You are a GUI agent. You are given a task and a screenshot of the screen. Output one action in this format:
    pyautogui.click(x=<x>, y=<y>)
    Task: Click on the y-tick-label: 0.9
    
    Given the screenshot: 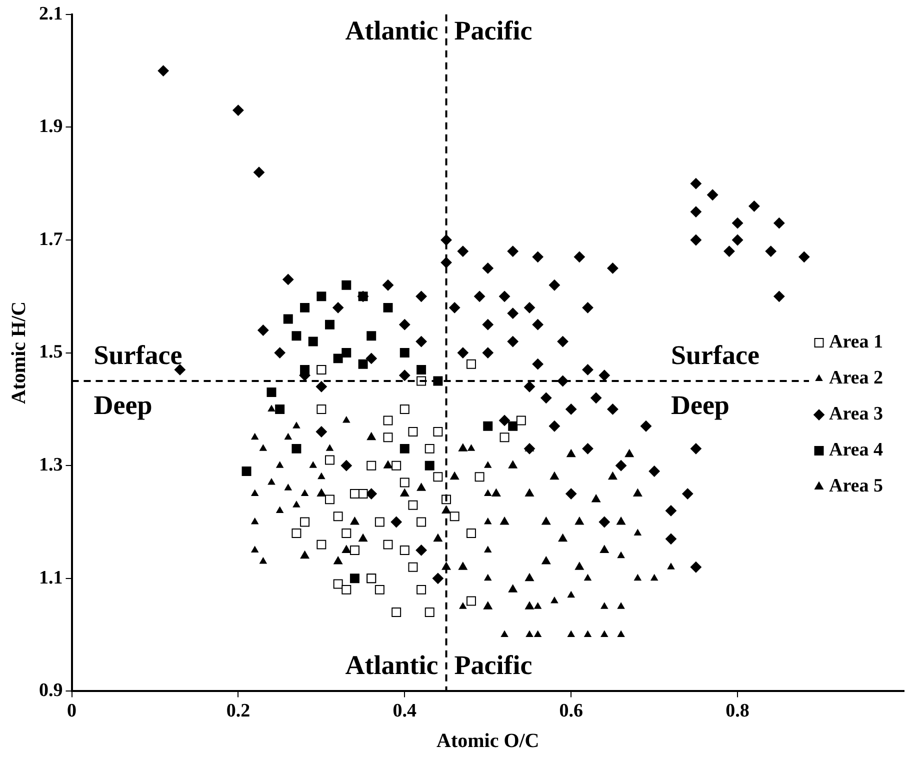 What is the action you would take?
    pyautogui.click(x=51, y=691)
    